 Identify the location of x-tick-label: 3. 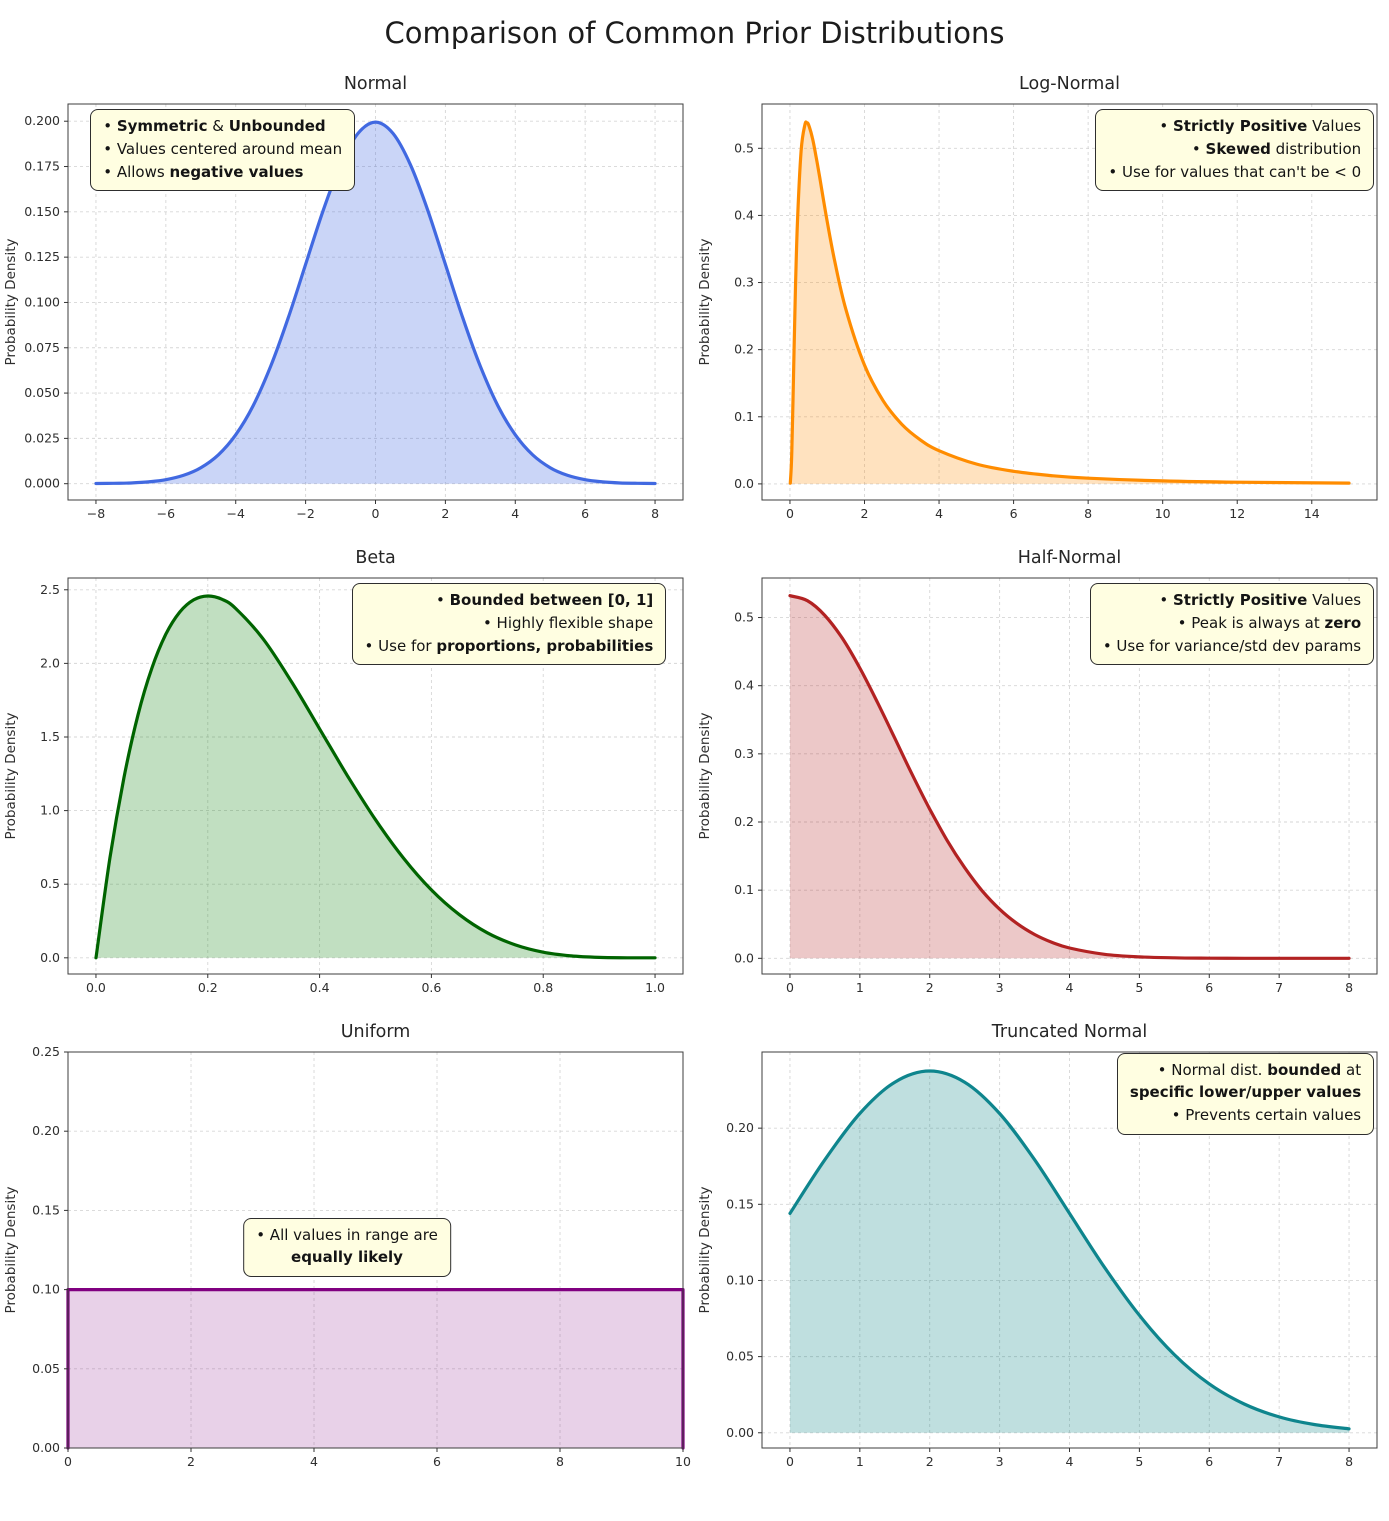
(1000, 987).